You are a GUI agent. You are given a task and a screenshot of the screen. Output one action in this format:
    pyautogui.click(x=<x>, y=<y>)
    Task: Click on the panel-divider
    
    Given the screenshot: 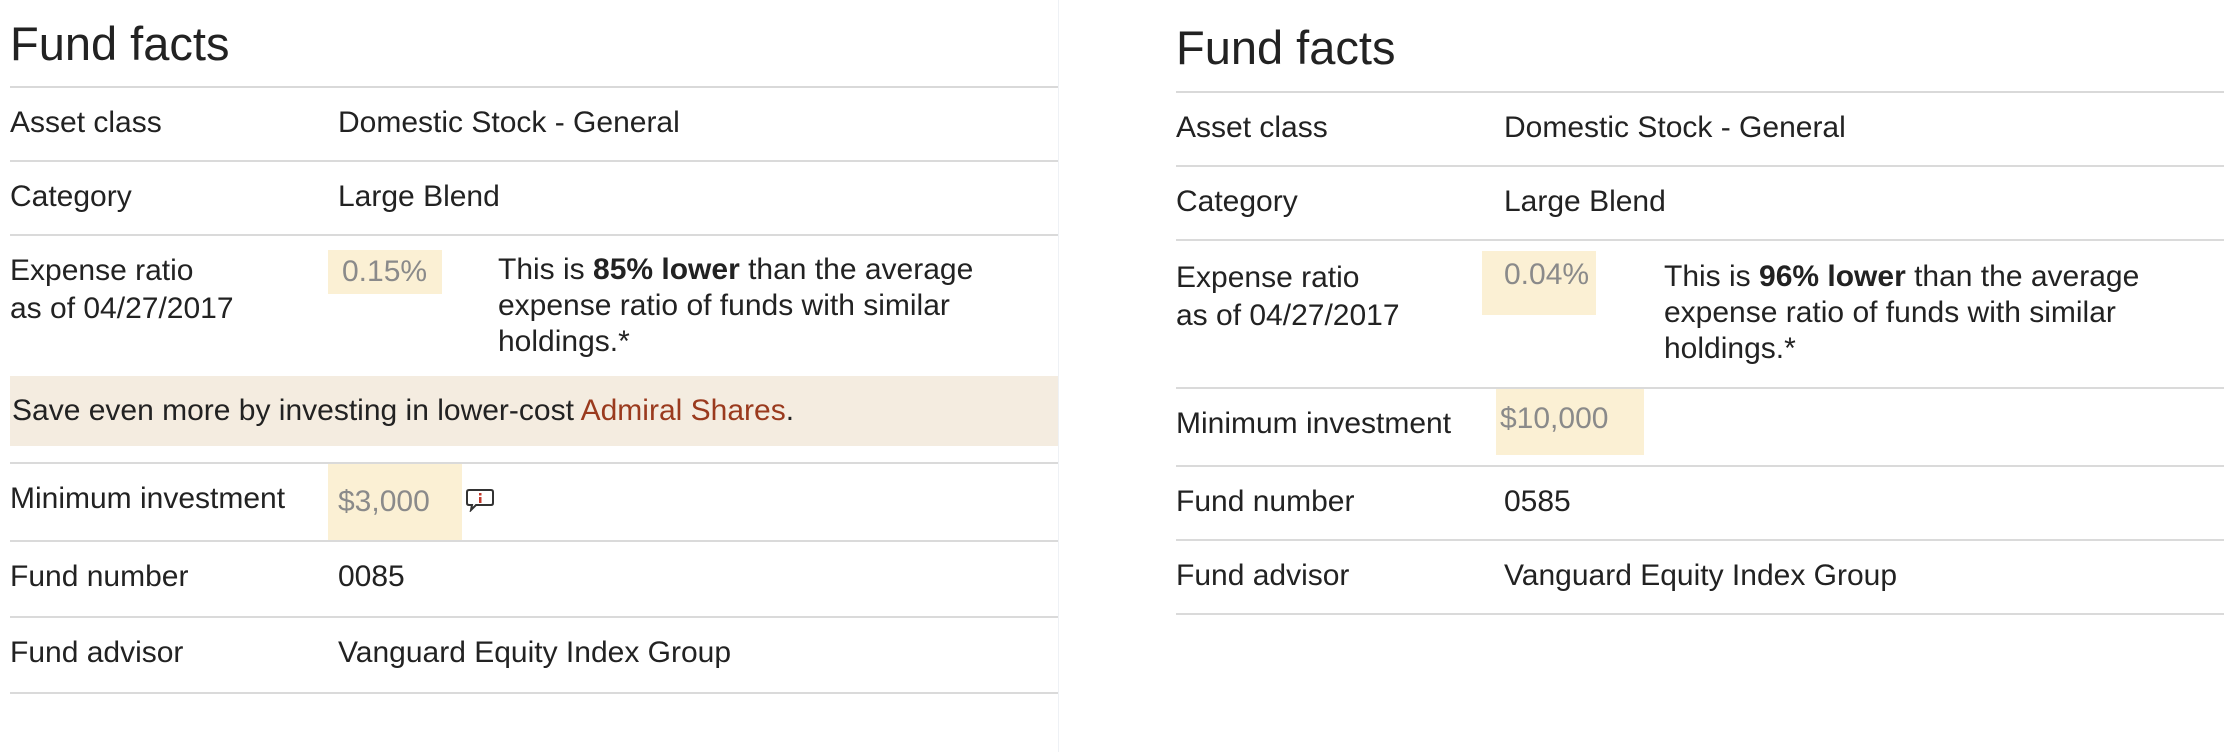 What is the action you would take?
    pyautogui.click(x=1058, y=376)
    